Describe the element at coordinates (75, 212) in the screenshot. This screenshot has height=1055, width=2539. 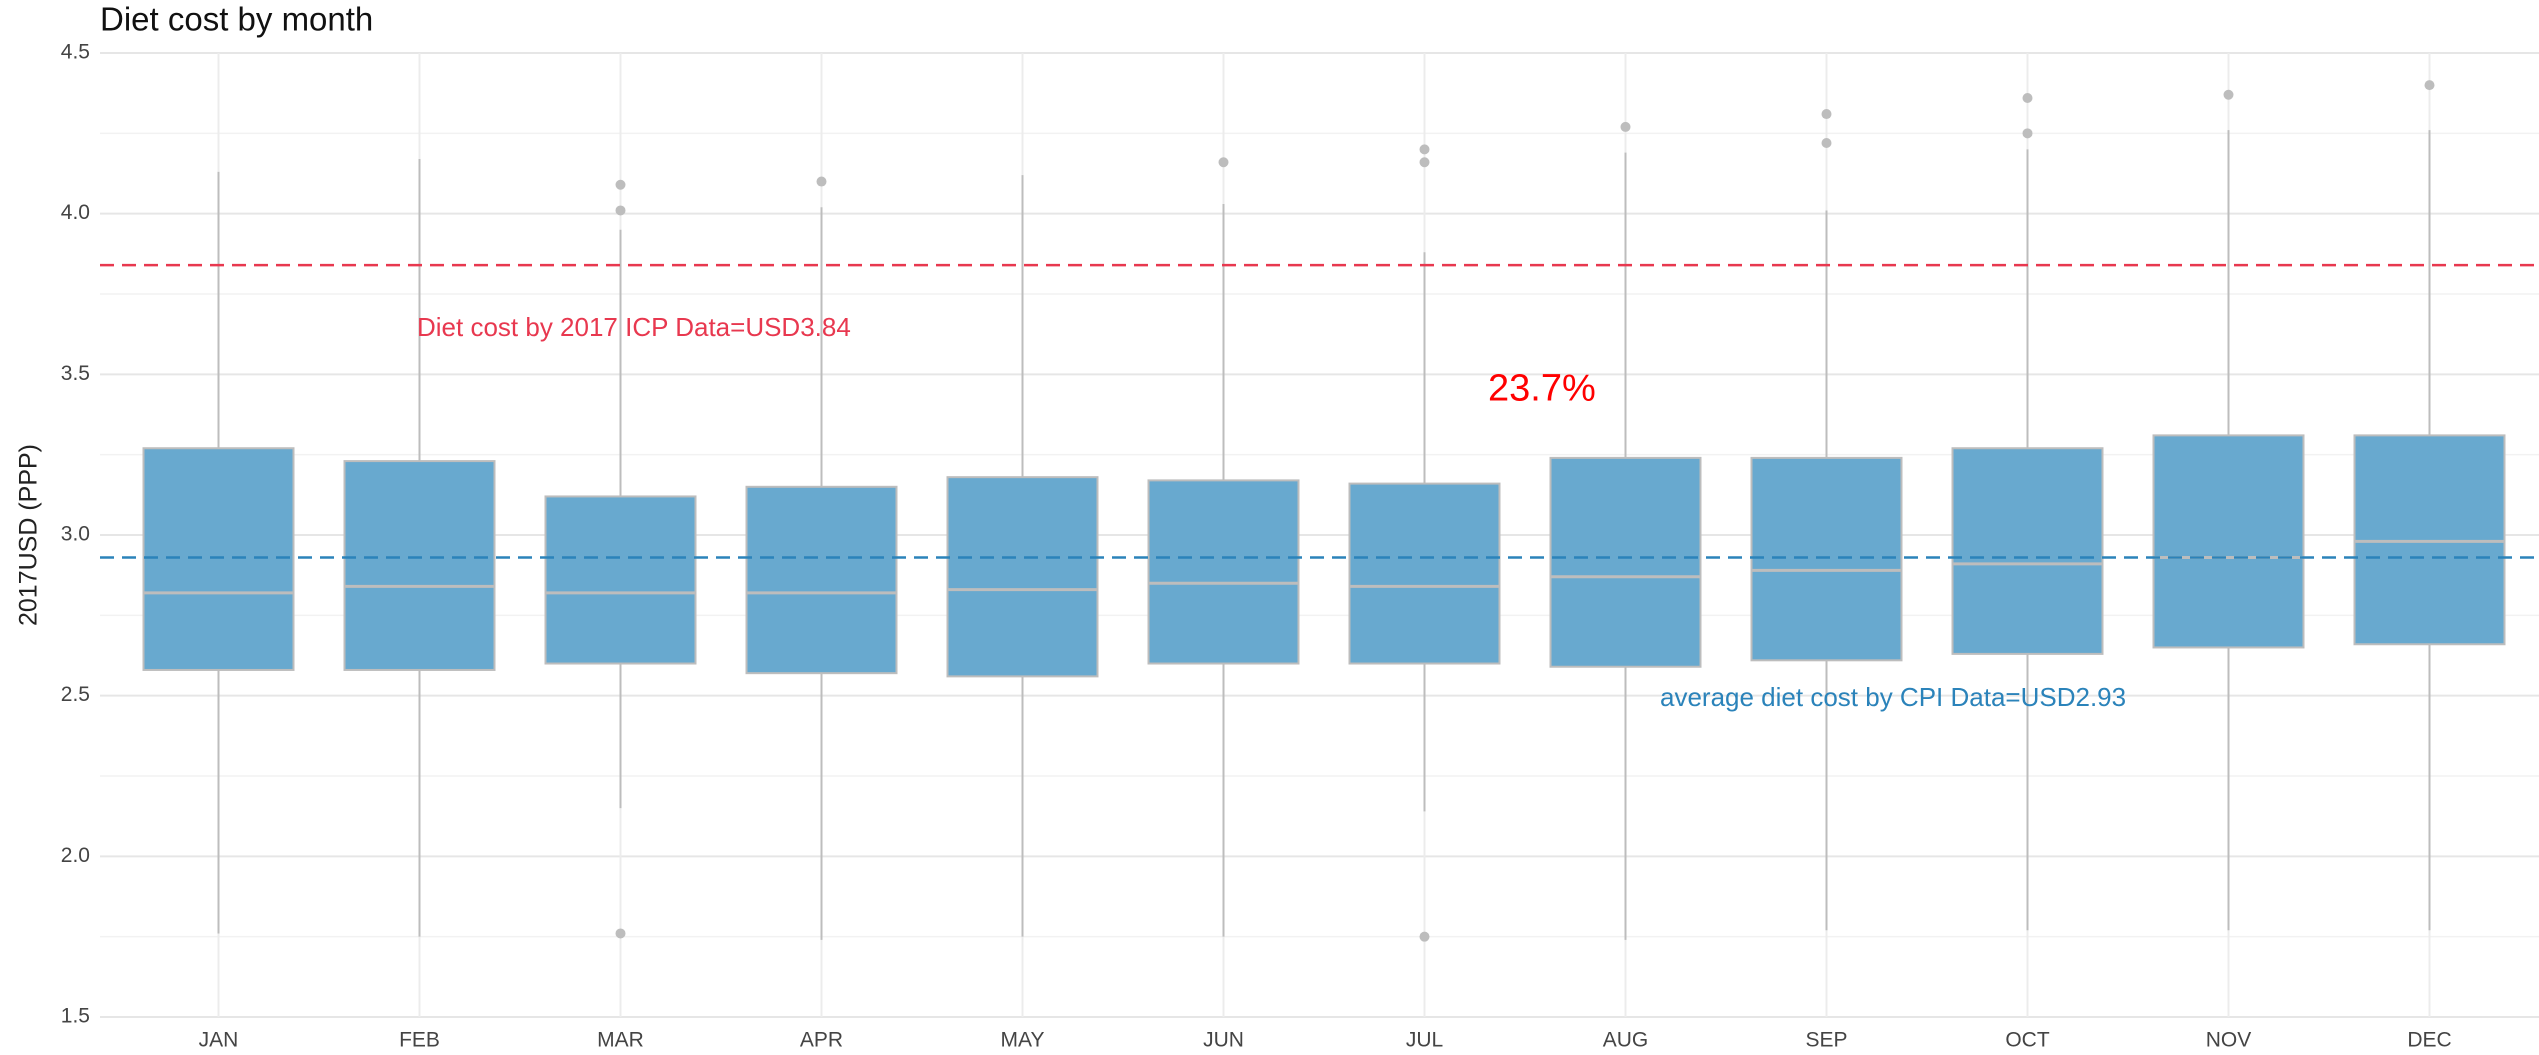
I see `y-tick-label: 4.0` at that location.